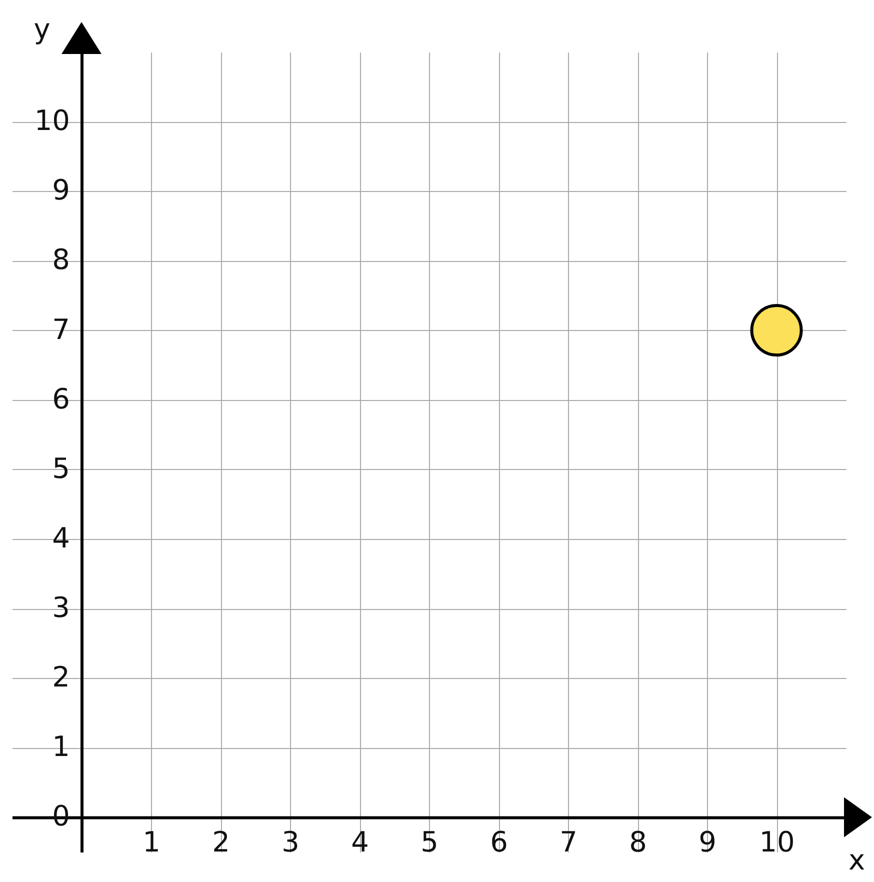  What do you see at coordinates (61, 677) in the screenshot?
I see `y-tick-label: 2` at bounding box center [61, 677].